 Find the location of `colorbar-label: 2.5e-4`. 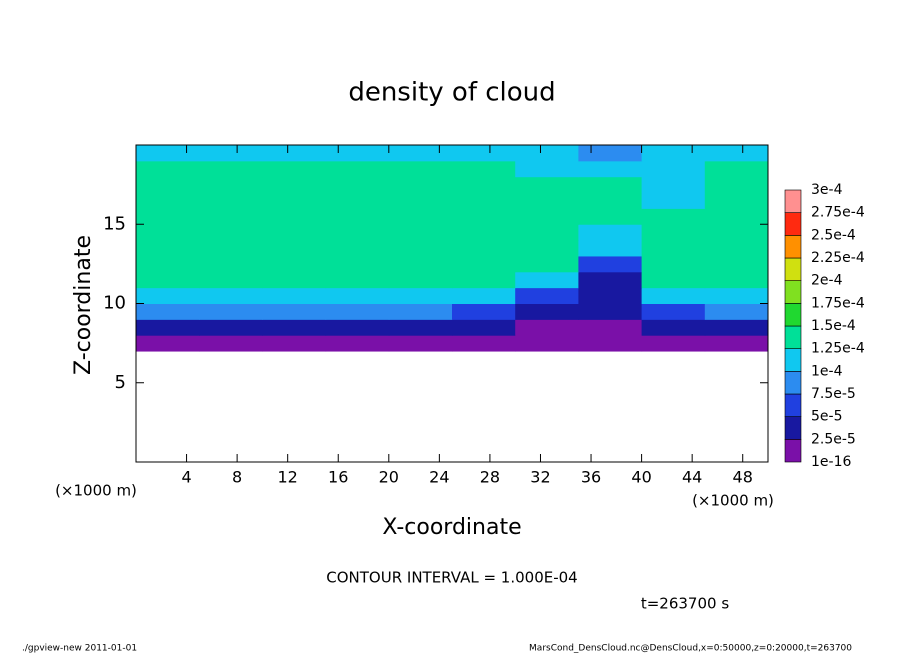

colorbar-label: 2.5e-4 is located at coordinates (833, 235).